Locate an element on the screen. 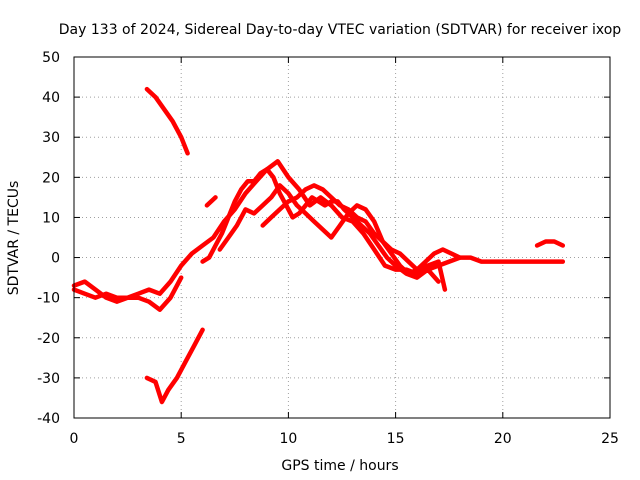  y-tick-label: 20 is located at coordinates (51, 178).